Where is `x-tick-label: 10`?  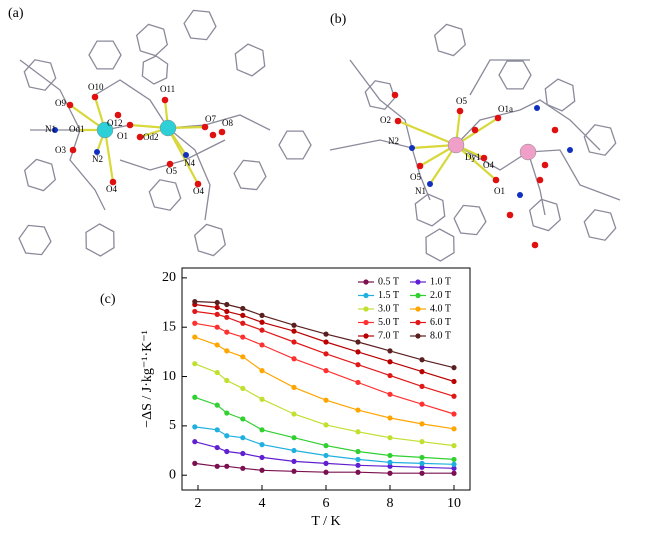
x-tick-label: 10 is located at coordinates (454, 503).